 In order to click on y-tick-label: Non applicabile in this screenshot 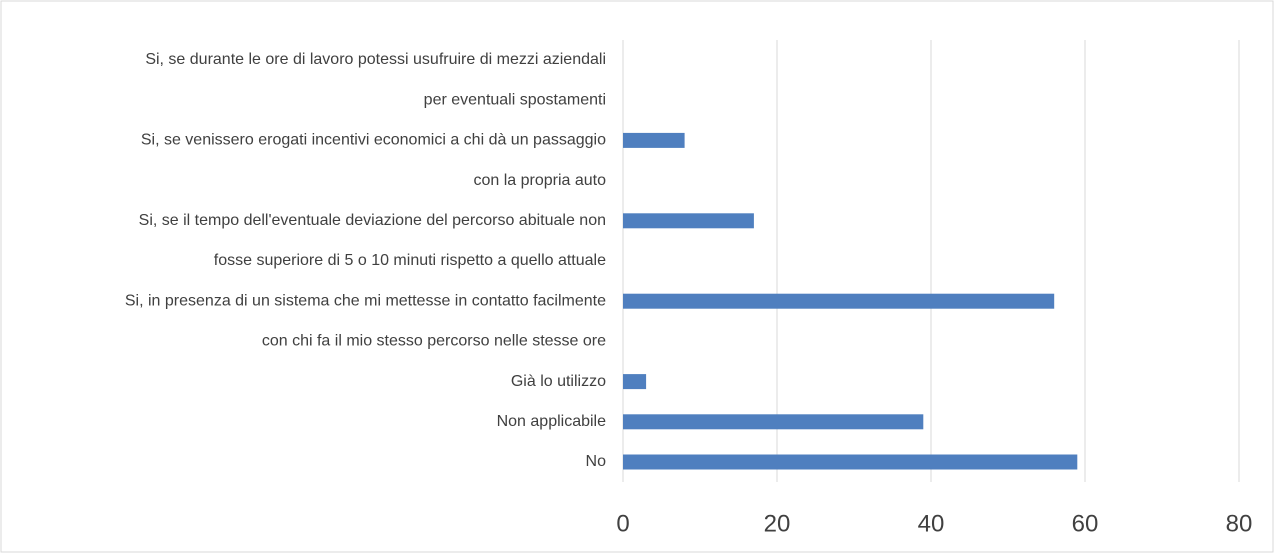, I will do `click(552, 421)`.